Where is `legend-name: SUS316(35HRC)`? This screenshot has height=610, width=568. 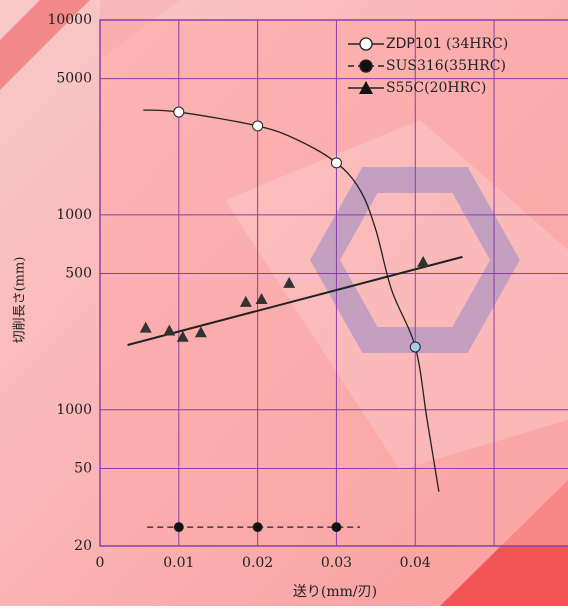 legend-name: SUS316(35HRC) is located at coordinates (446, 66).